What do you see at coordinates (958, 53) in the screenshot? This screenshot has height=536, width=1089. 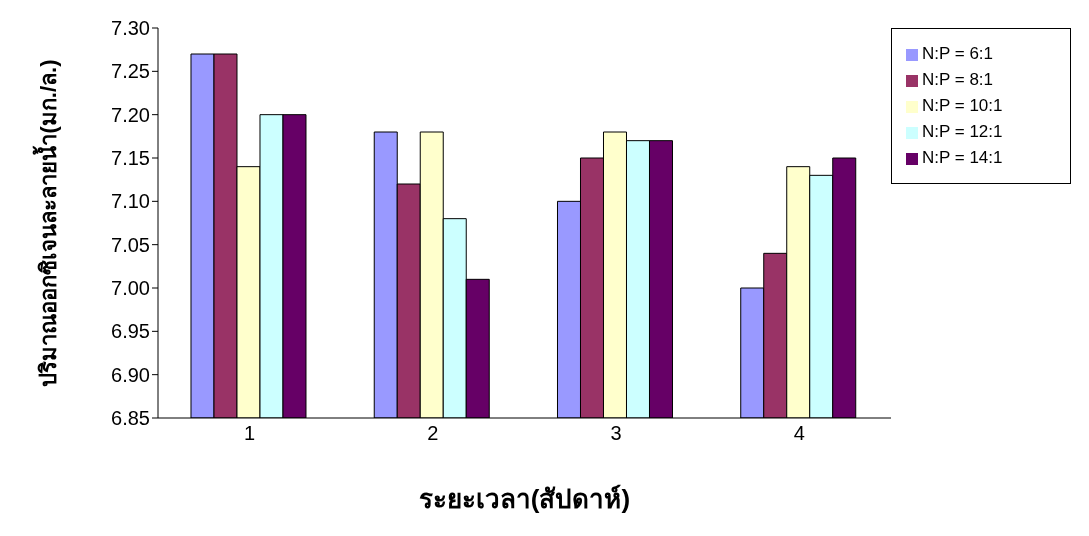 I see `legend-label: N:P = 6:1` at bounding box center [958, 53].